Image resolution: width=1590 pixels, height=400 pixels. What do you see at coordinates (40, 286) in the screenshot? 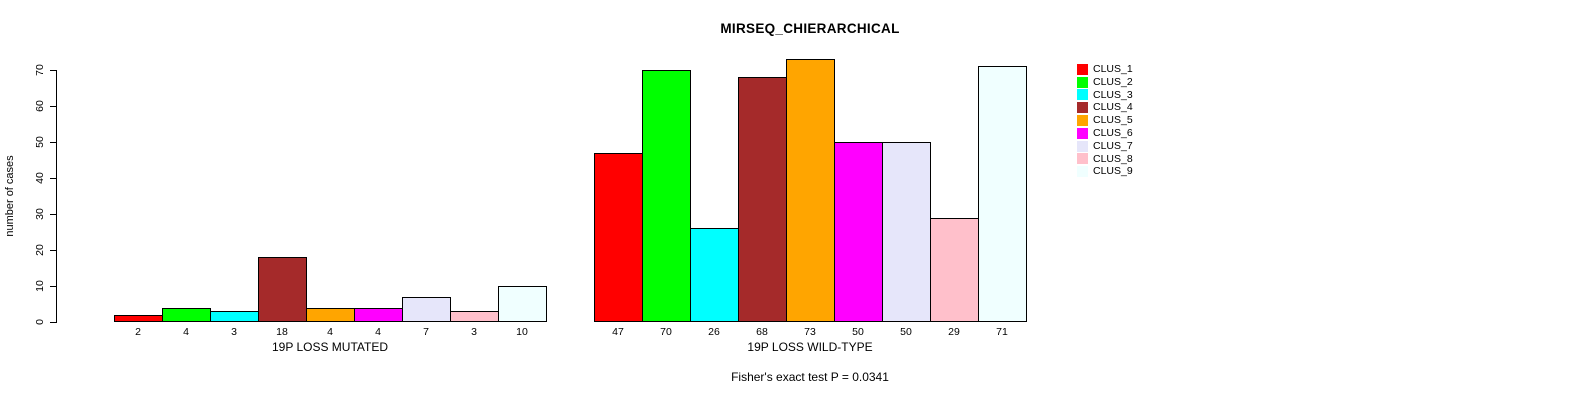
I see `y-tick-label: 10` at bounding box center [40, 286].